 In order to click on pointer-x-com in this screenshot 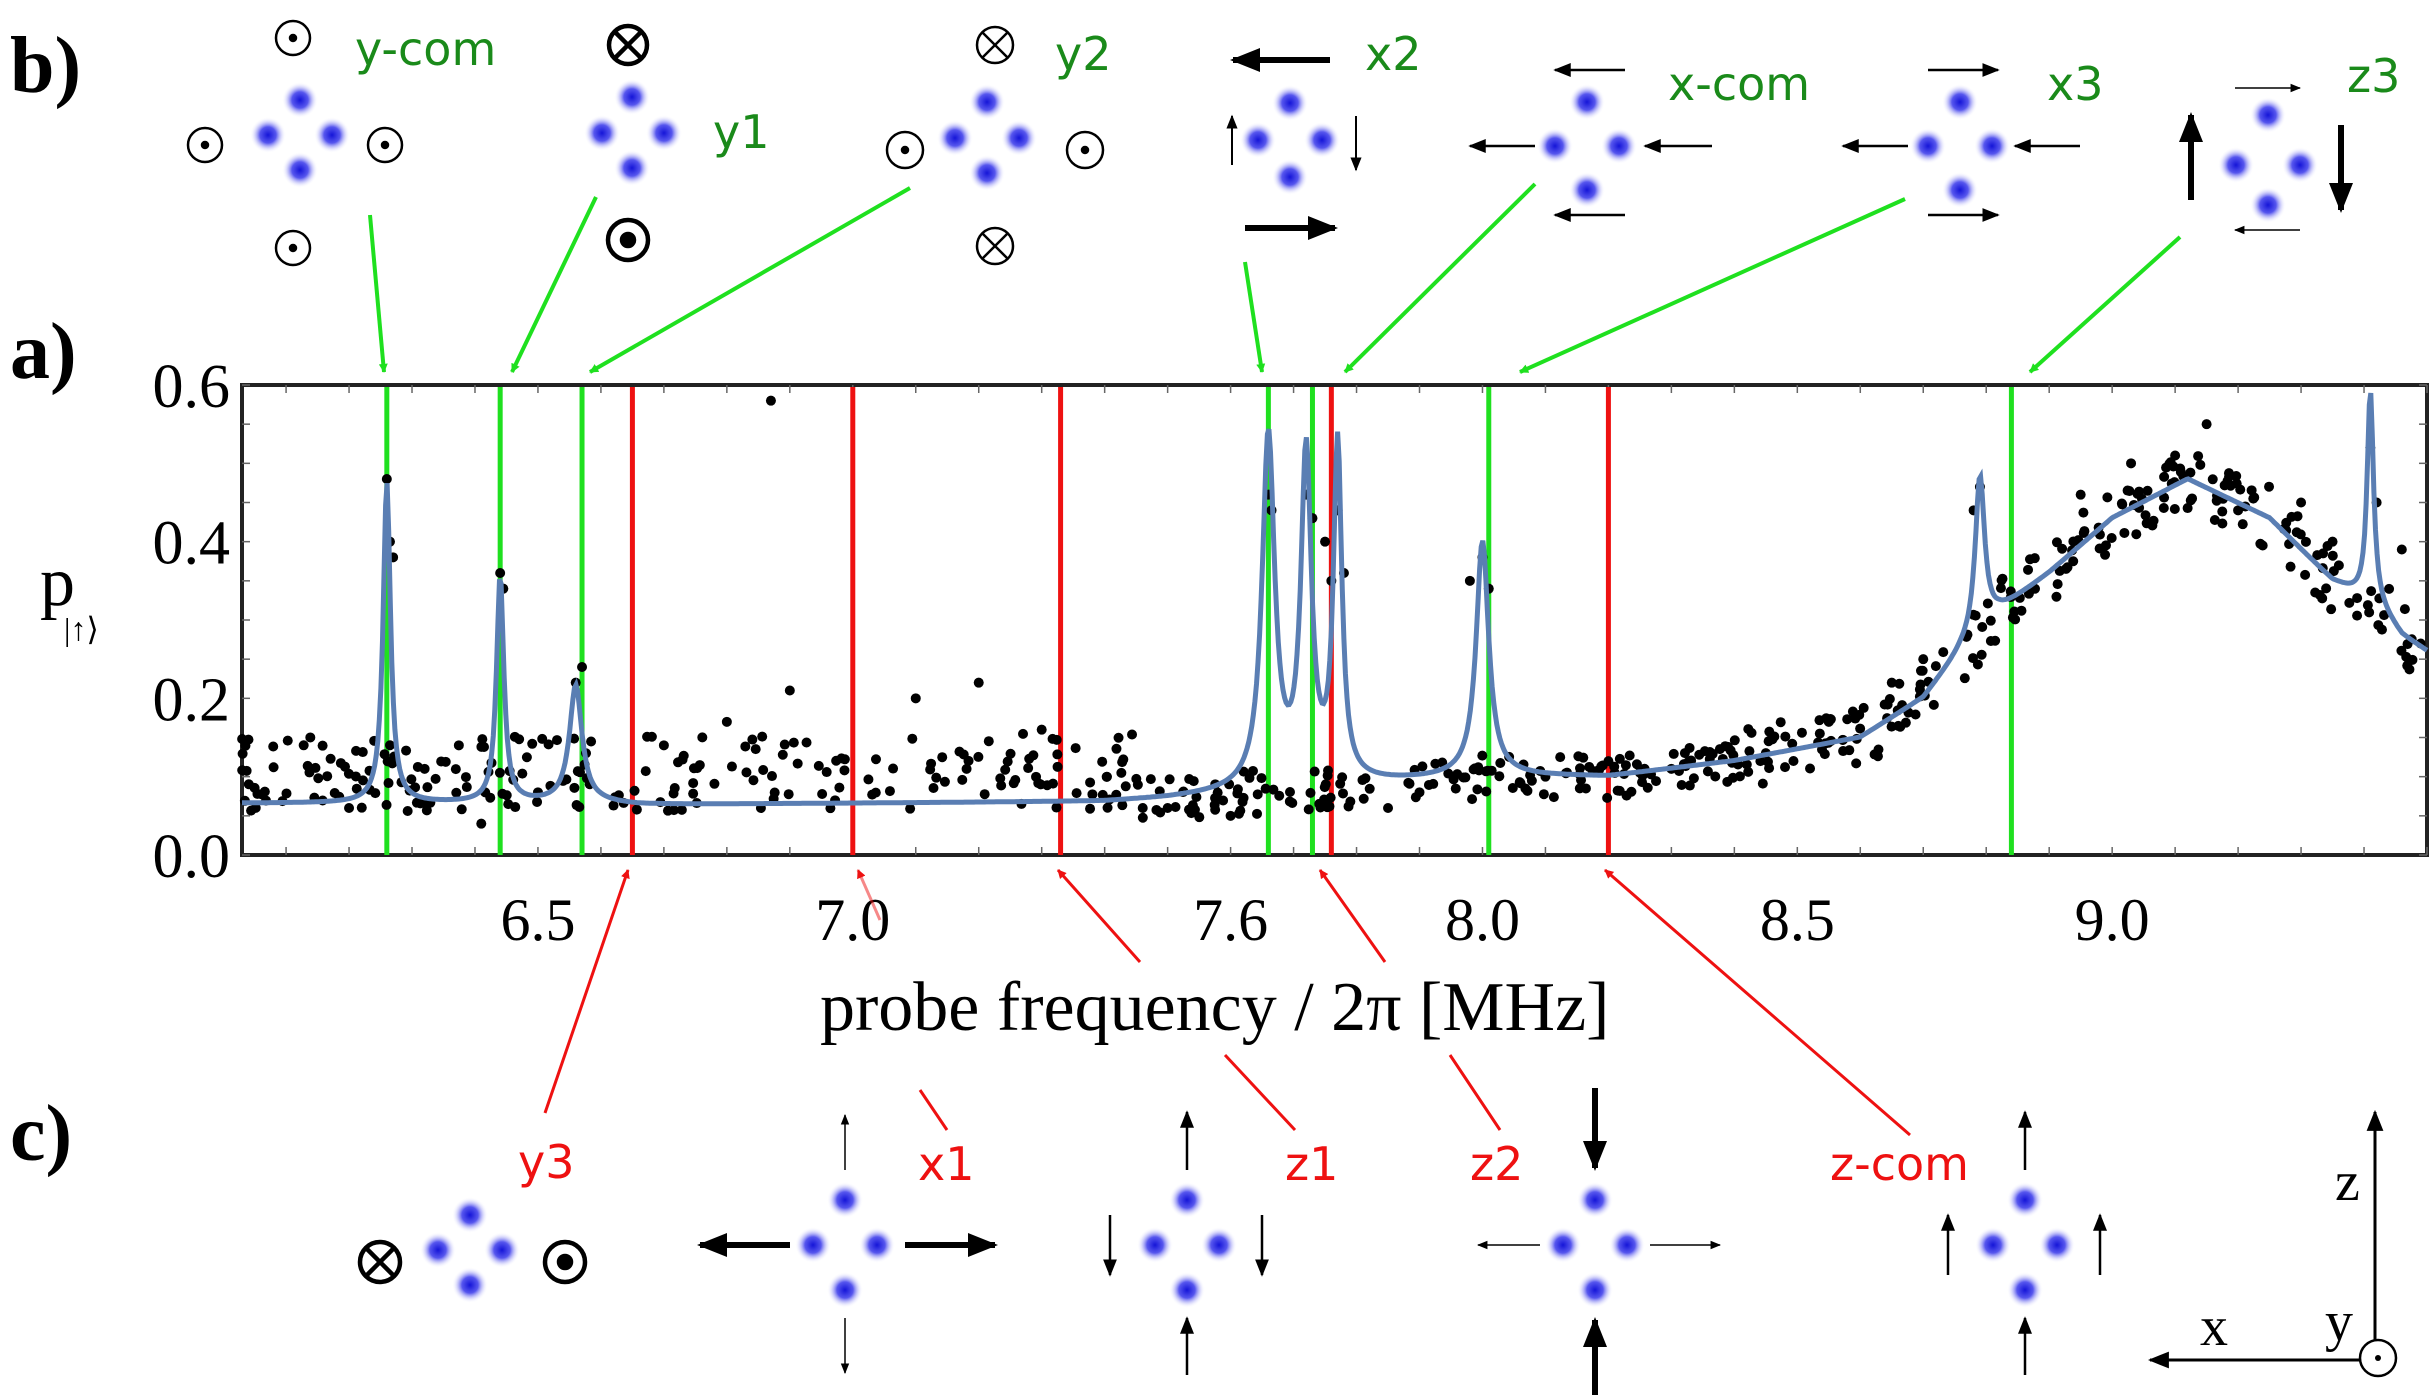, I will do `click(1440, 278)`.